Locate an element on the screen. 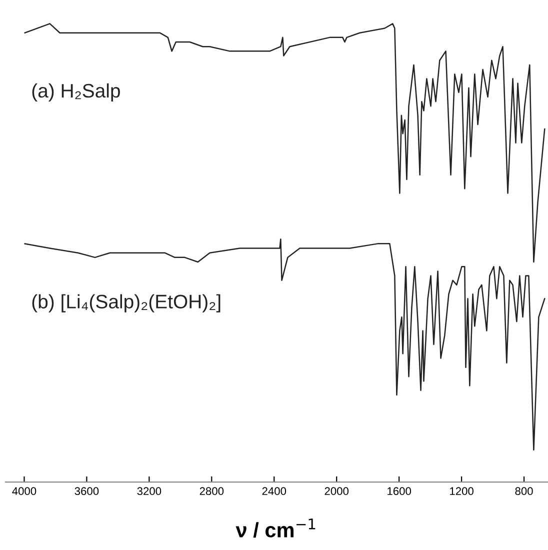 The width and height of the screenshot is (548, 550). x-tick-label: 4000 is located at coordinates (24, 491).